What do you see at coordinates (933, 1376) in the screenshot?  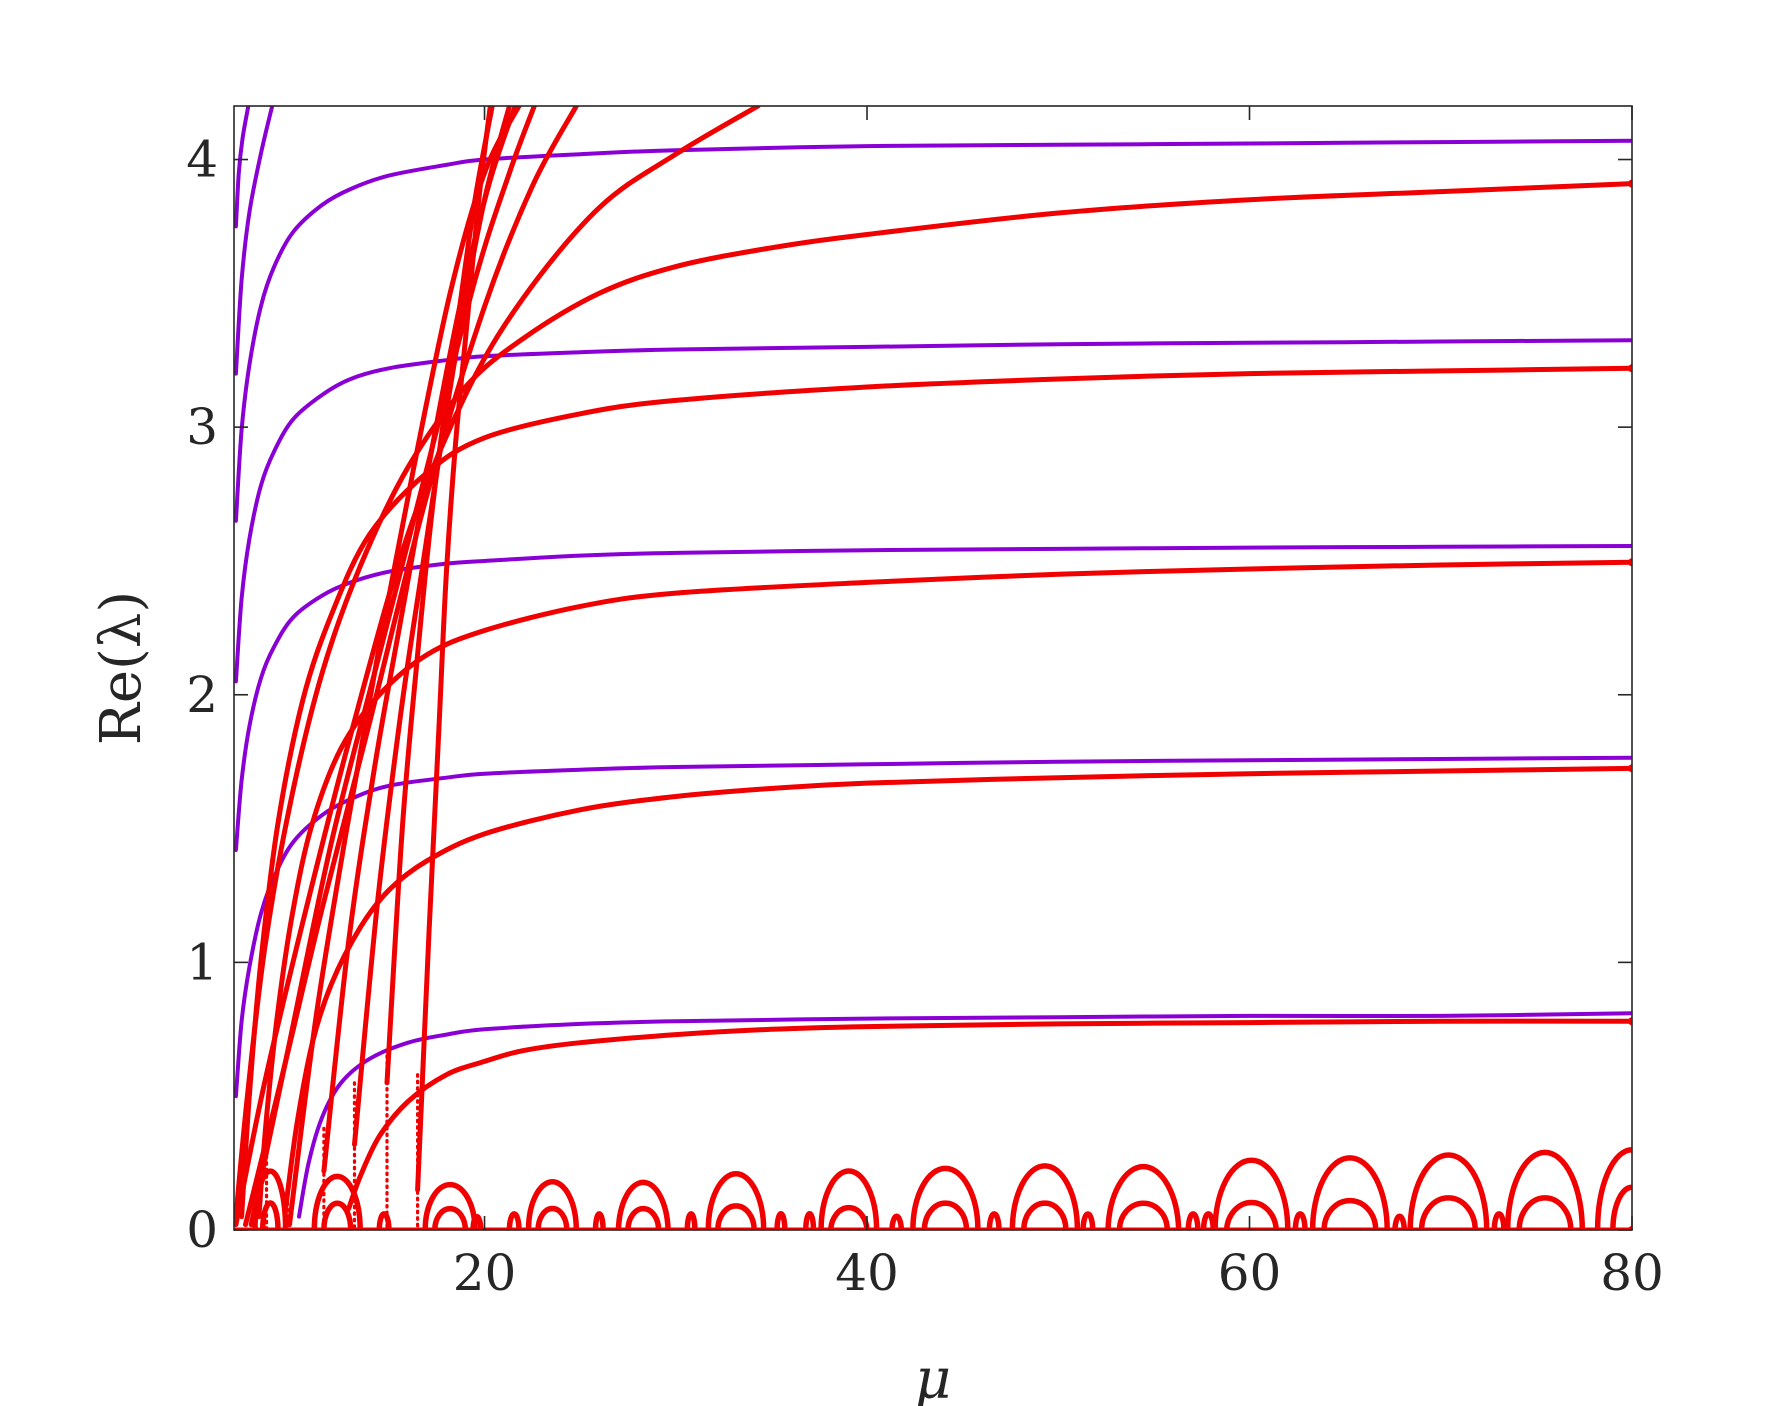 I see `x-axis-label: μ` at bounding box center [933, 1376].